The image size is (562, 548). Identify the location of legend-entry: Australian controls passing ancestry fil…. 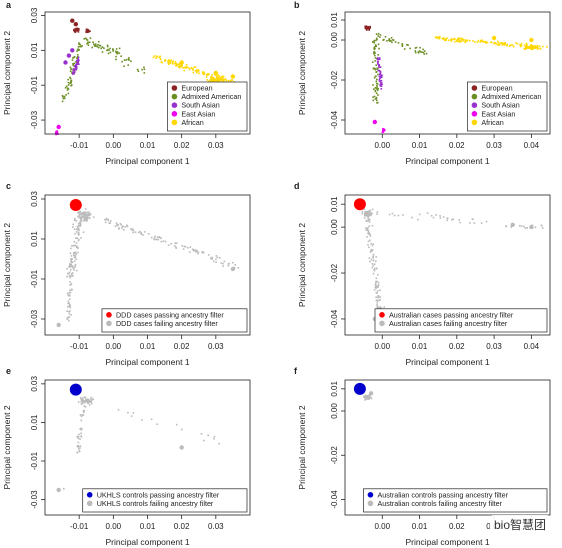
(442, 494).